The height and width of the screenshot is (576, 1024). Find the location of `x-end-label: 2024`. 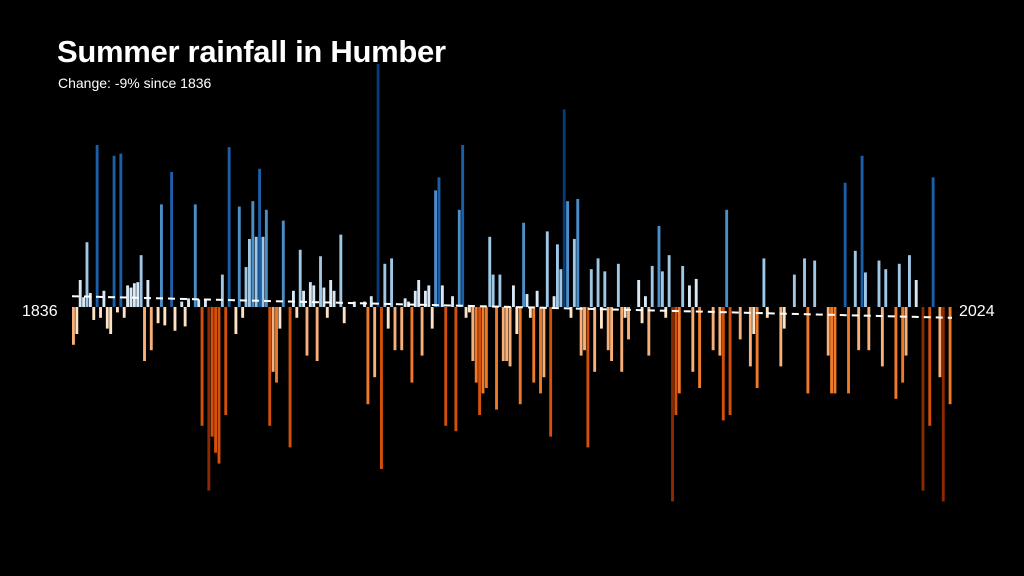

x-end-label: 2024 is located at coordinates (977, 311).